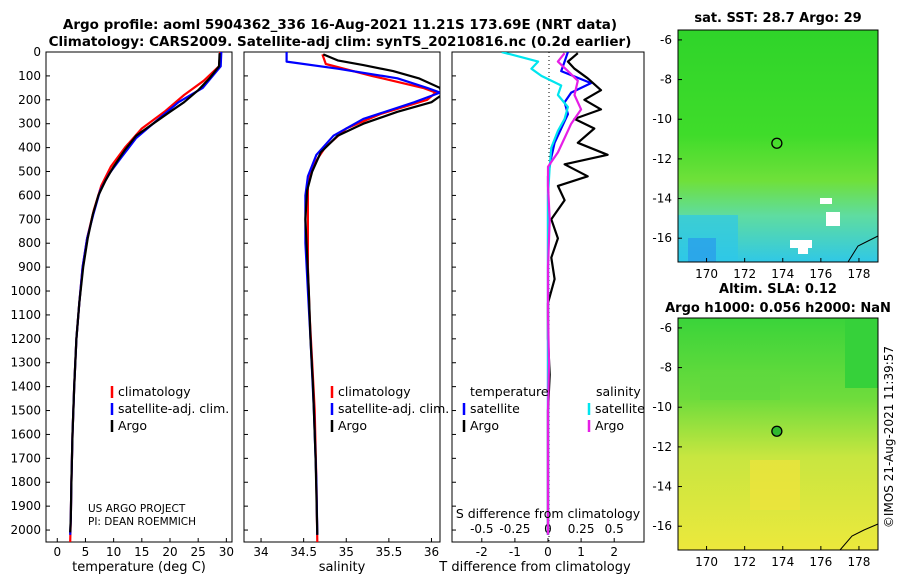 Image resolution: width=900 pixels, height=580 pixels. I want to click on top-tick-label: 0.5, so click(614, 529).